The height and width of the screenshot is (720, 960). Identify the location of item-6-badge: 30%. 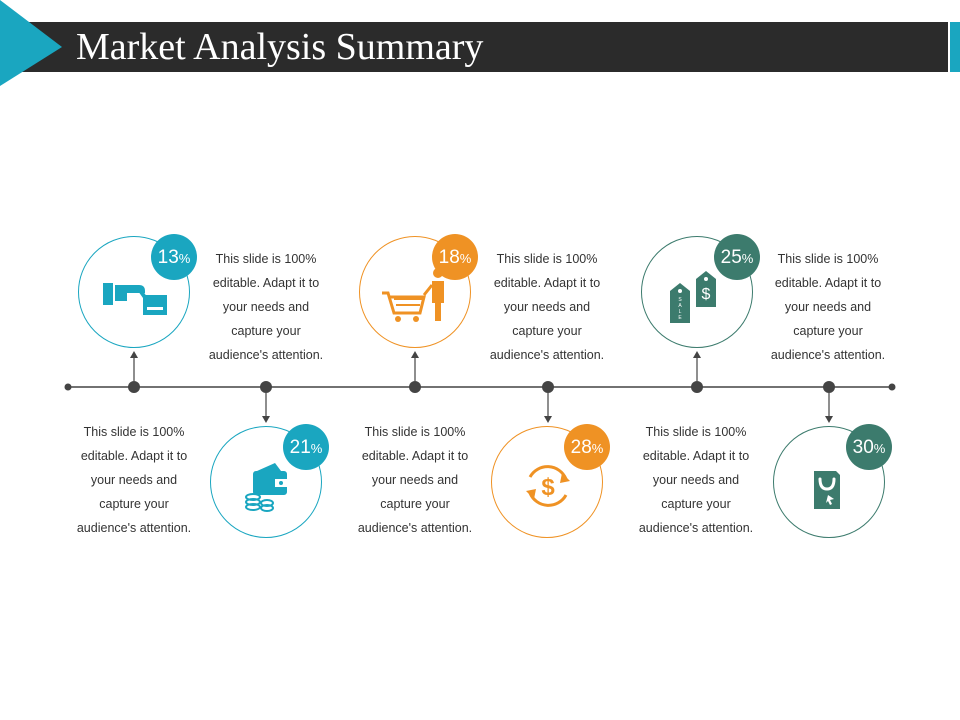
(869, 447).